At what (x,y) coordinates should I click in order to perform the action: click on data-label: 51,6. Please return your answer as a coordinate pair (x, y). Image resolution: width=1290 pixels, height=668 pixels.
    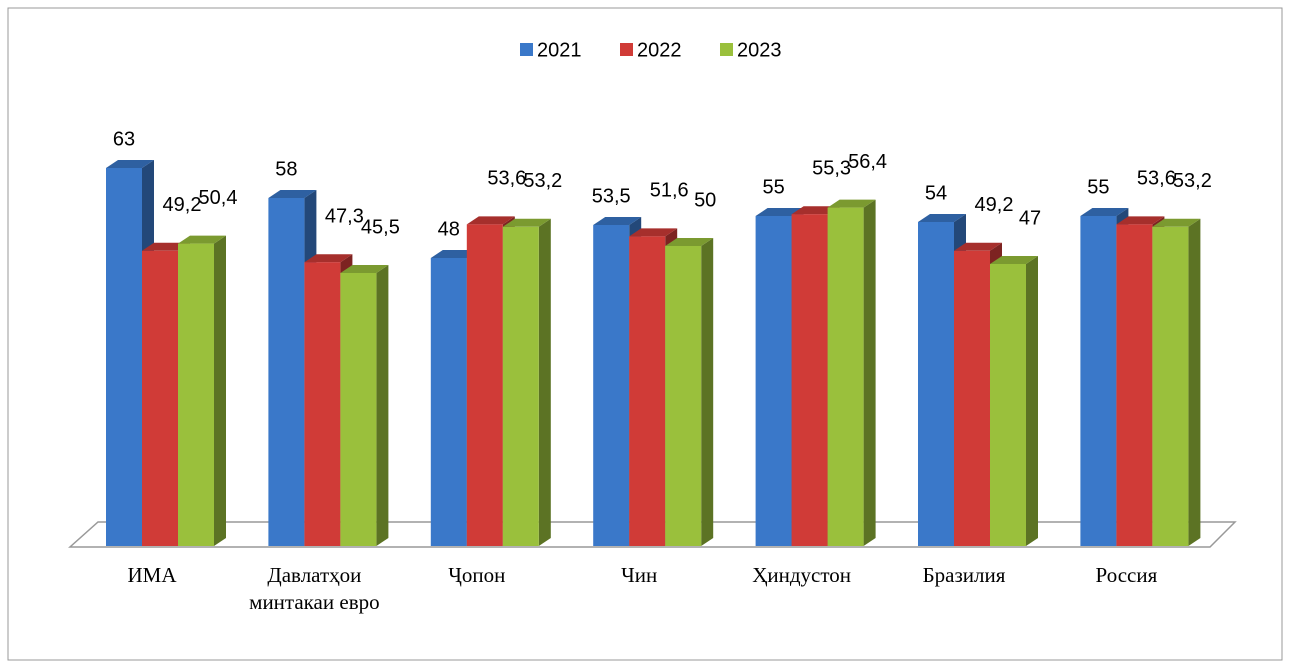
    Looking at the image, I should click on (669, 191).